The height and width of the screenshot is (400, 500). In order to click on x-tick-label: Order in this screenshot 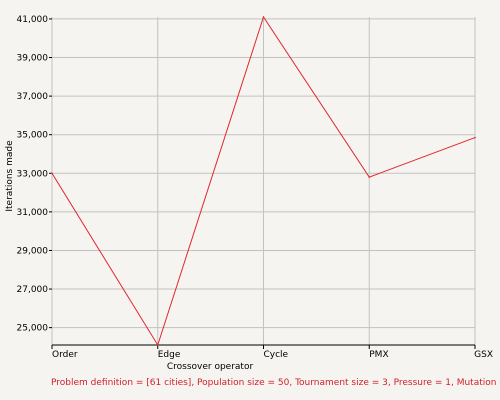, I will do `click(65, 355)`.